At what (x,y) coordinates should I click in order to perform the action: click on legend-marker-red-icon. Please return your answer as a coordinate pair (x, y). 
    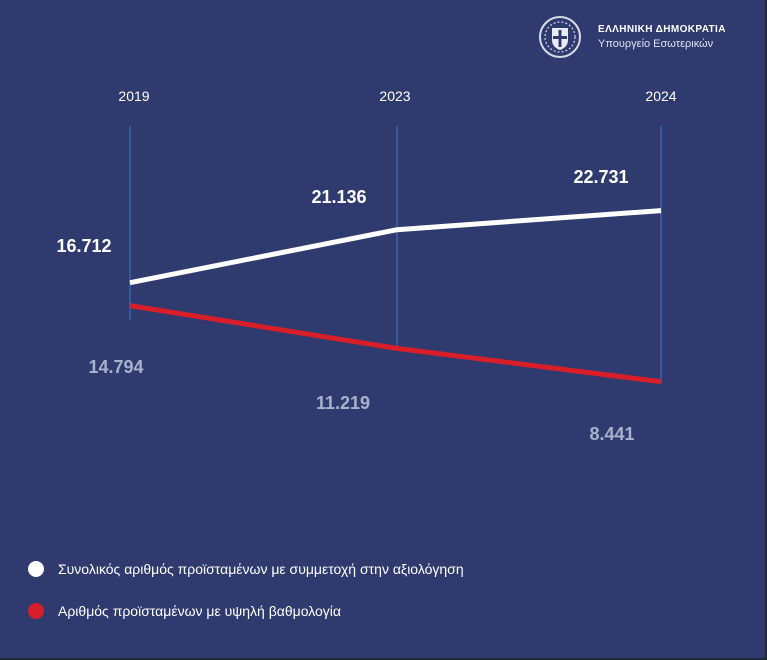
    Looking at the image, I should click on (36, 611).